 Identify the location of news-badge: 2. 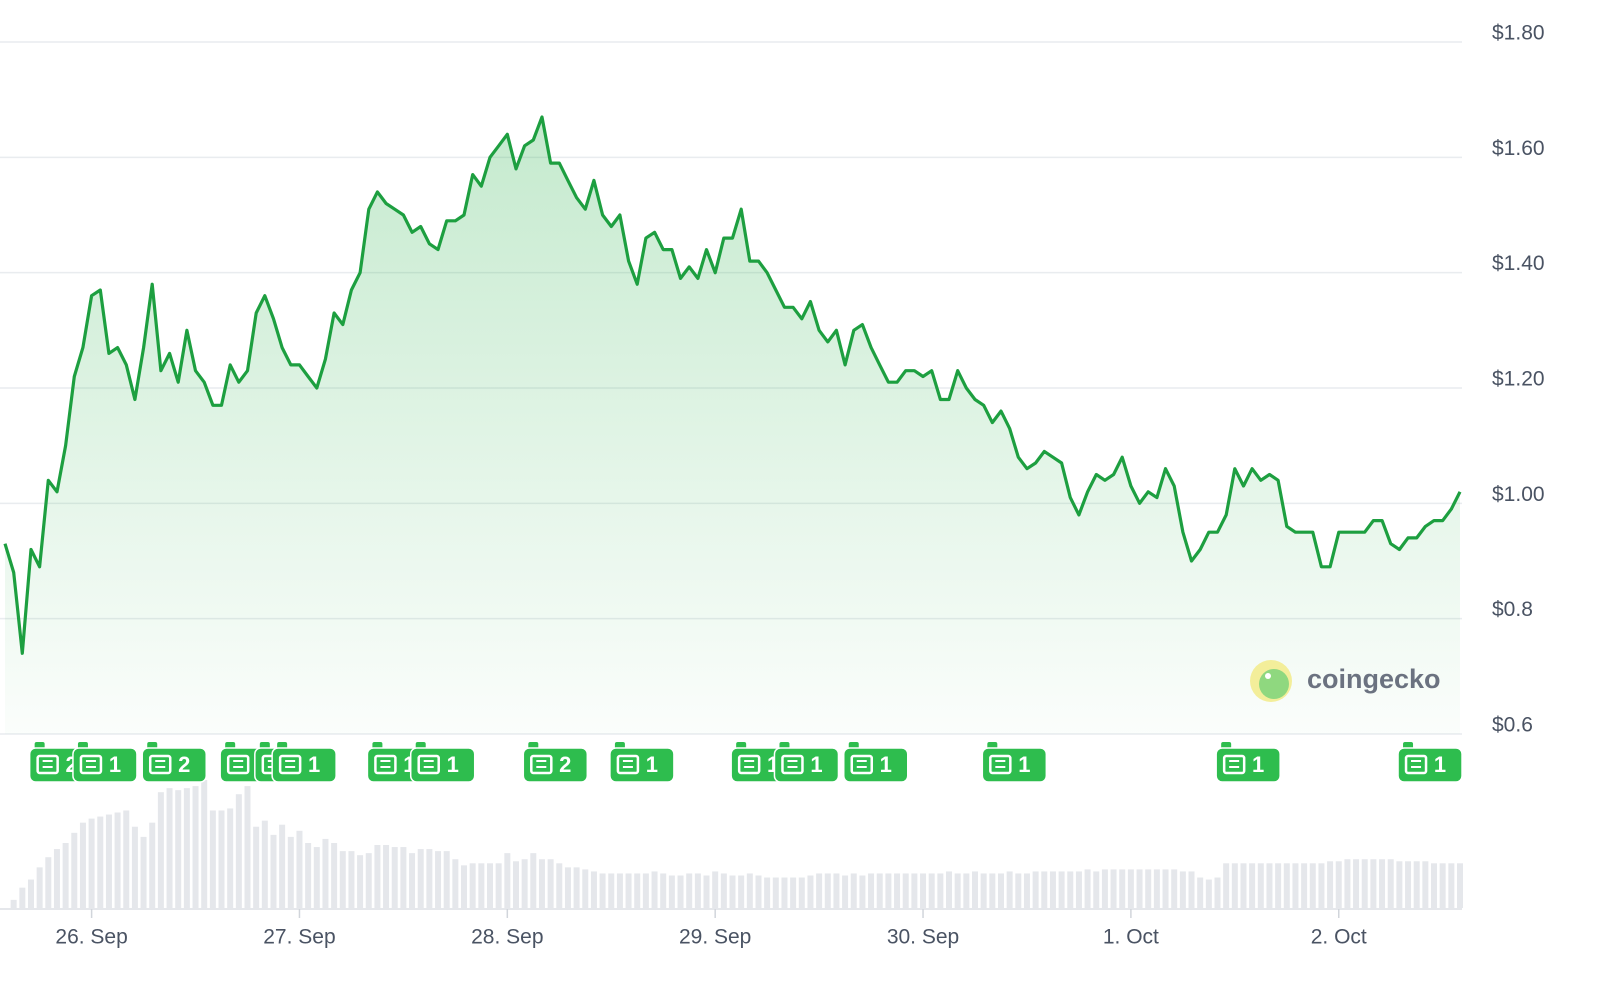
(174, 762).